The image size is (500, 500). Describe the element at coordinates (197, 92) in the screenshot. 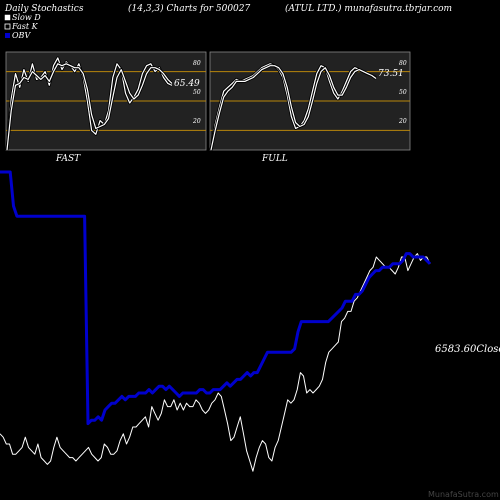

I see `fast-tick-50: 50` at that location.